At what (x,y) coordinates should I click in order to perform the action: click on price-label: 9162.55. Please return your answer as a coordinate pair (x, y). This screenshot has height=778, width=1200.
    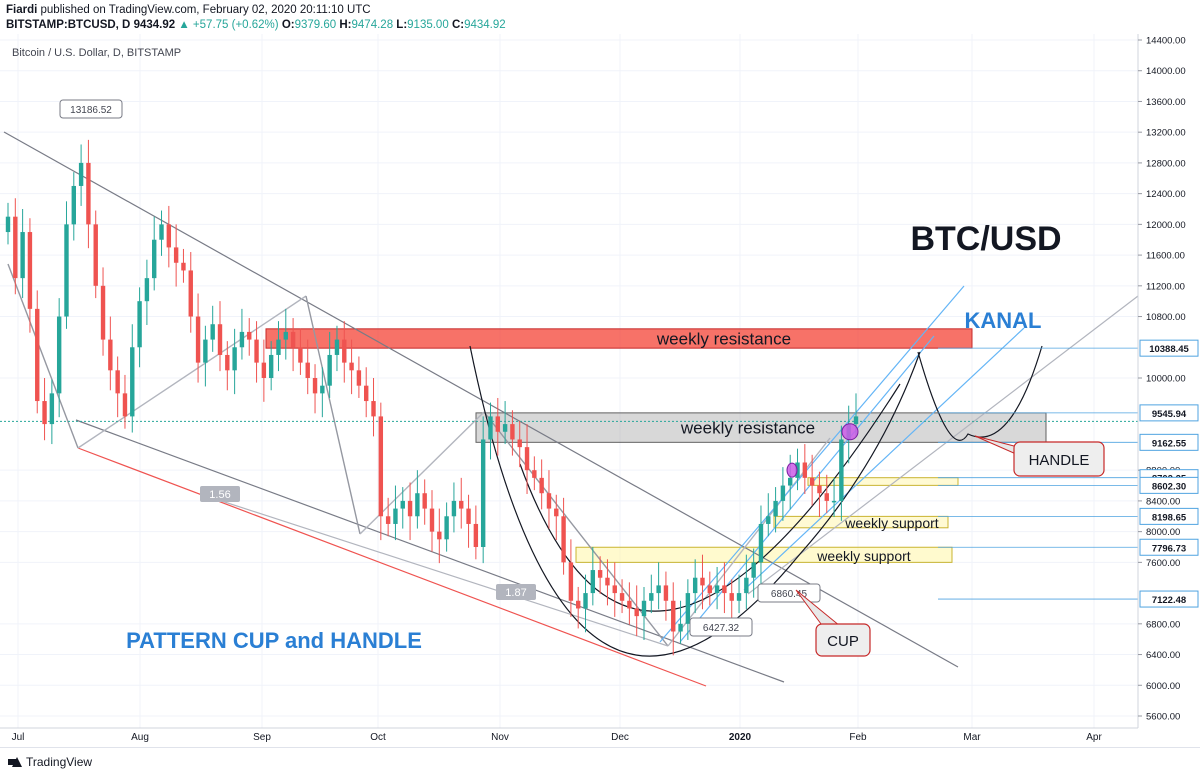
    Looking at the image, I should click on (1169, 443).